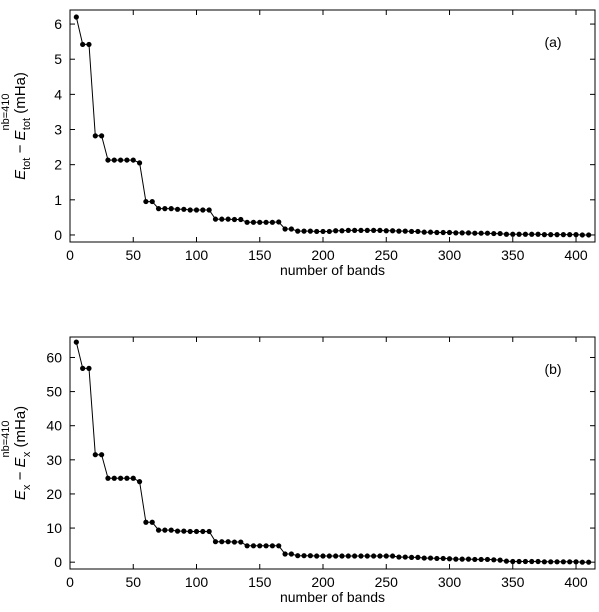 Image resolution: width=599 pixels, height=612 pixels. I want to click on y-label-var: E, so click(20, 174).